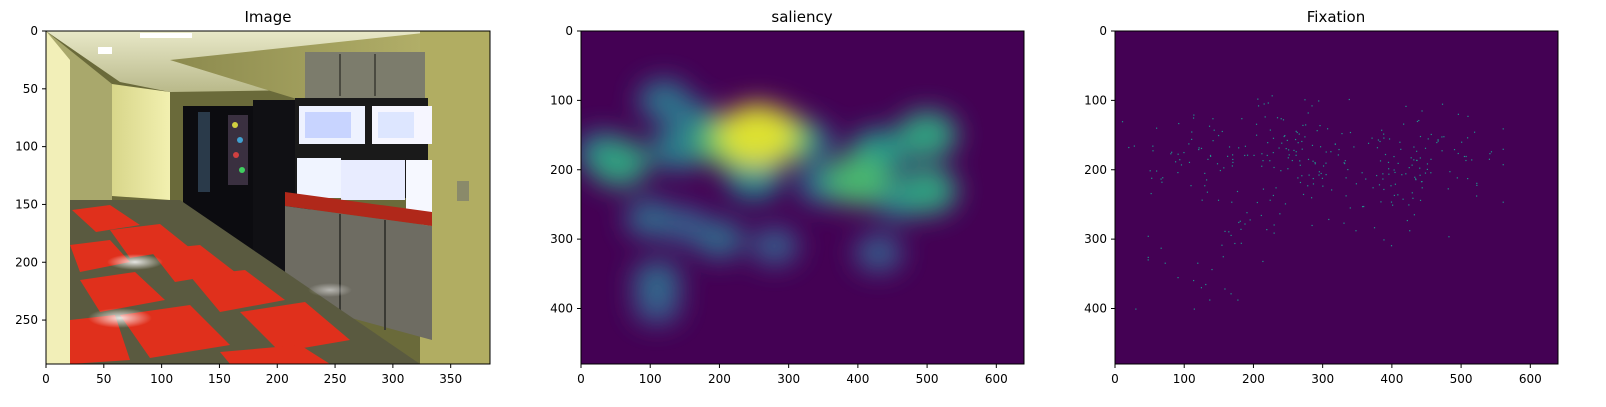  I want to click on x-tick-label: 500, so click(927, 379).